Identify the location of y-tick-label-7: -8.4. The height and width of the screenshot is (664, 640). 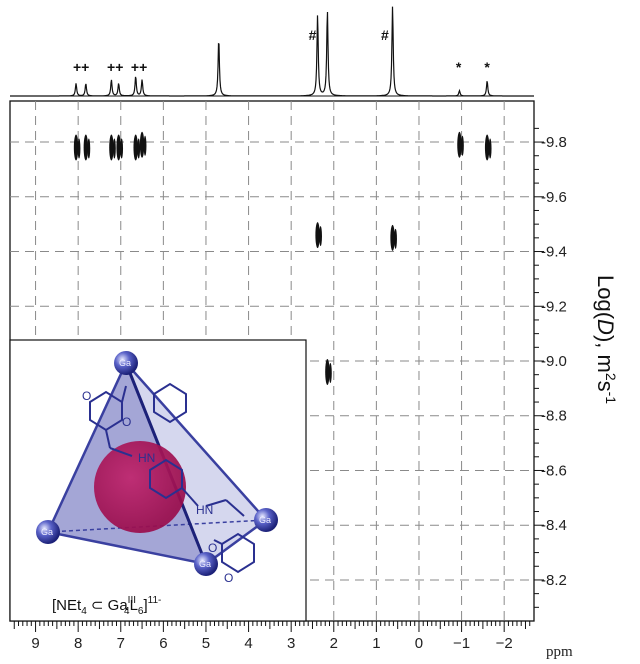
(554, 525).